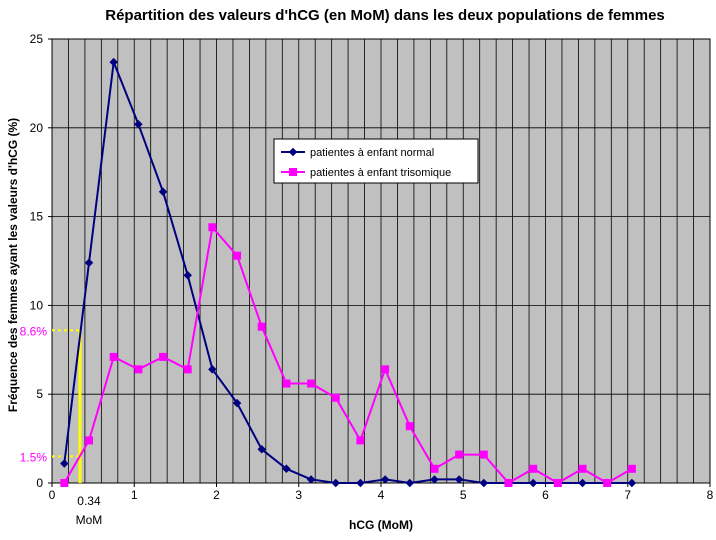 The width and height of the screenshot is (716, 540). Describe the element at coordinates (627, 495) in the screenshot. I see `x-tick-label: 7` at that location.